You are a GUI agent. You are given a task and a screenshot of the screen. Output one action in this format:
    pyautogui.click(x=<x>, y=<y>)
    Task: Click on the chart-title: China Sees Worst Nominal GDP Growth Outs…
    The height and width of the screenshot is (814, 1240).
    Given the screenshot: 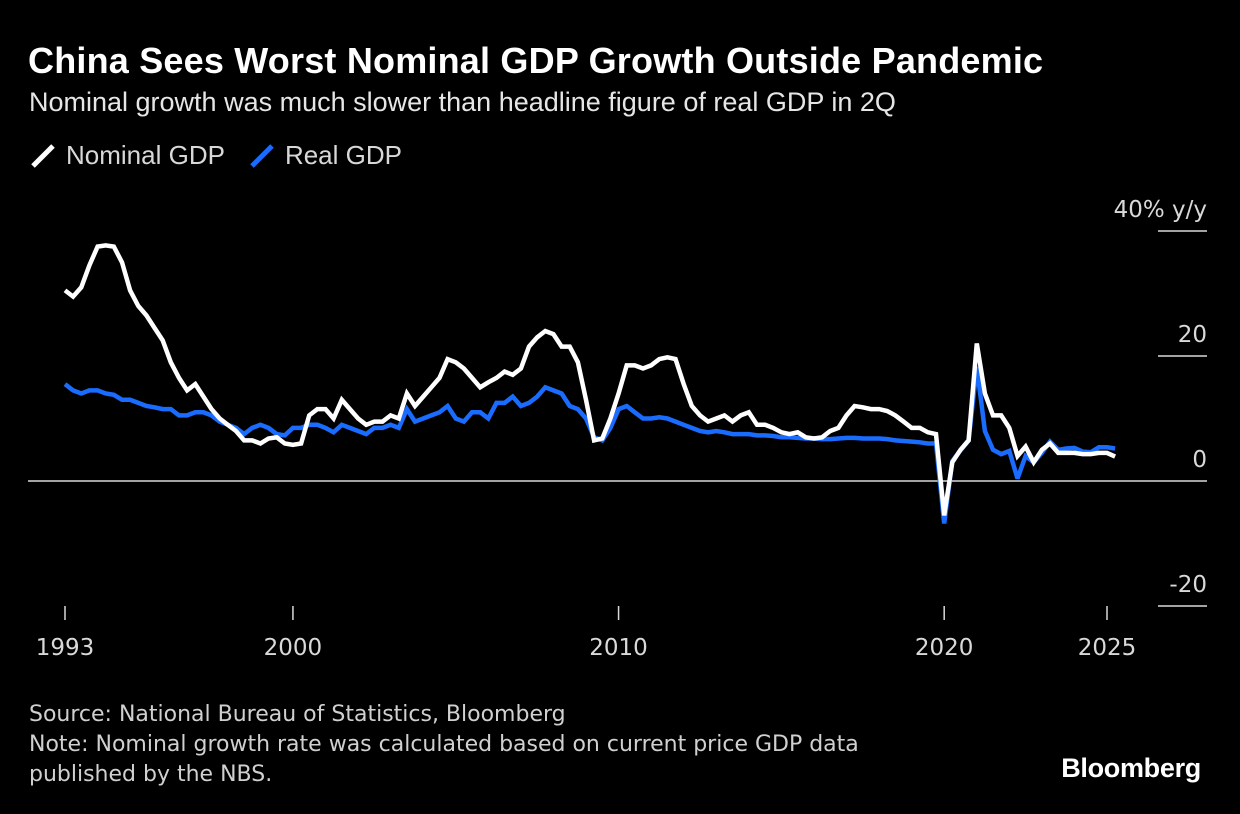 What is the action you would take?
    pyautogui.click(x=536, y=60)
    